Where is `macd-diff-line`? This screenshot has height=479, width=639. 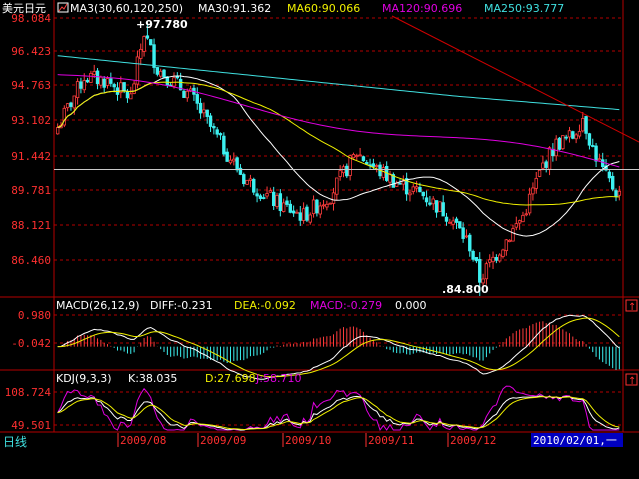 macd-diff-line is located at coordinates (338, 347).